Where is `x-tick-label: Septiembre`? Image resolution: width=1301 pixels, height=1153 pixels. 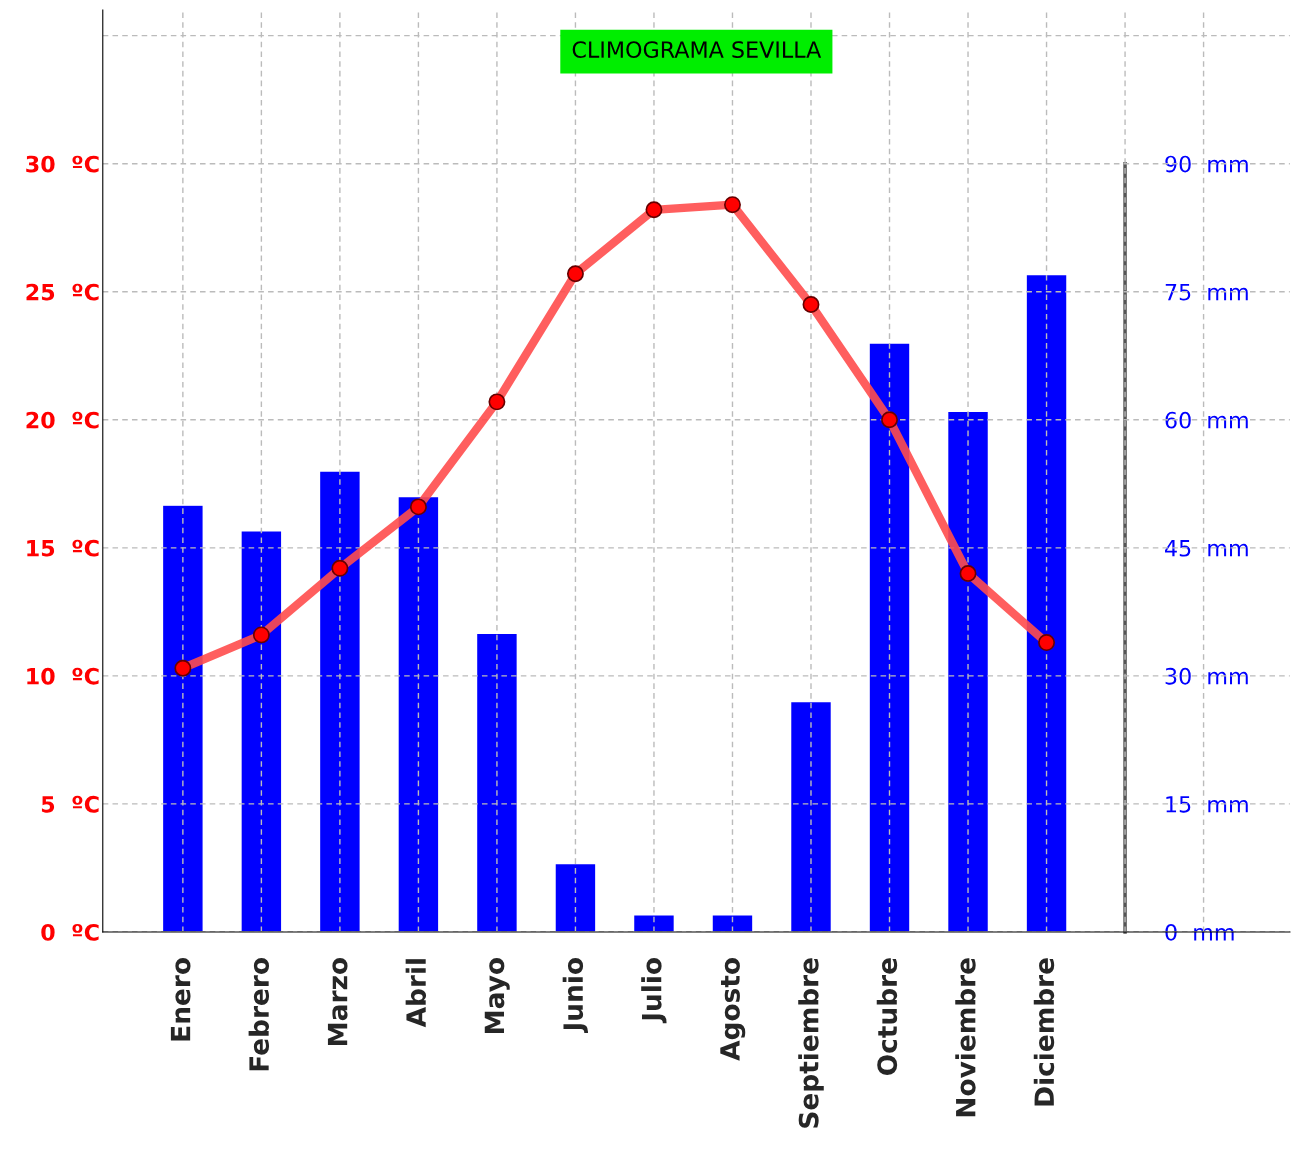 x-tick-label: Septiembre is located at coordinates (811, 1043).